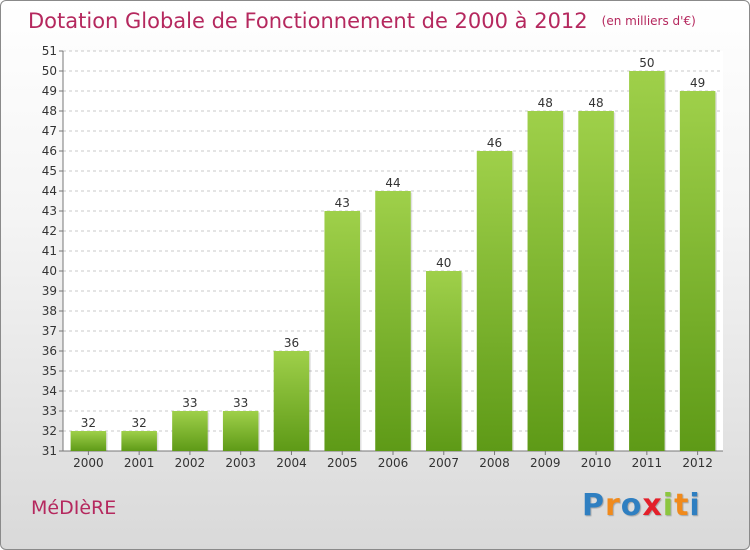 The height and width of the screenshot is (550, 750). What do you see at coordinates (443, 463) in the screenshot?
I see `x-tick-label: 2007` at bounding box center [443, 463].